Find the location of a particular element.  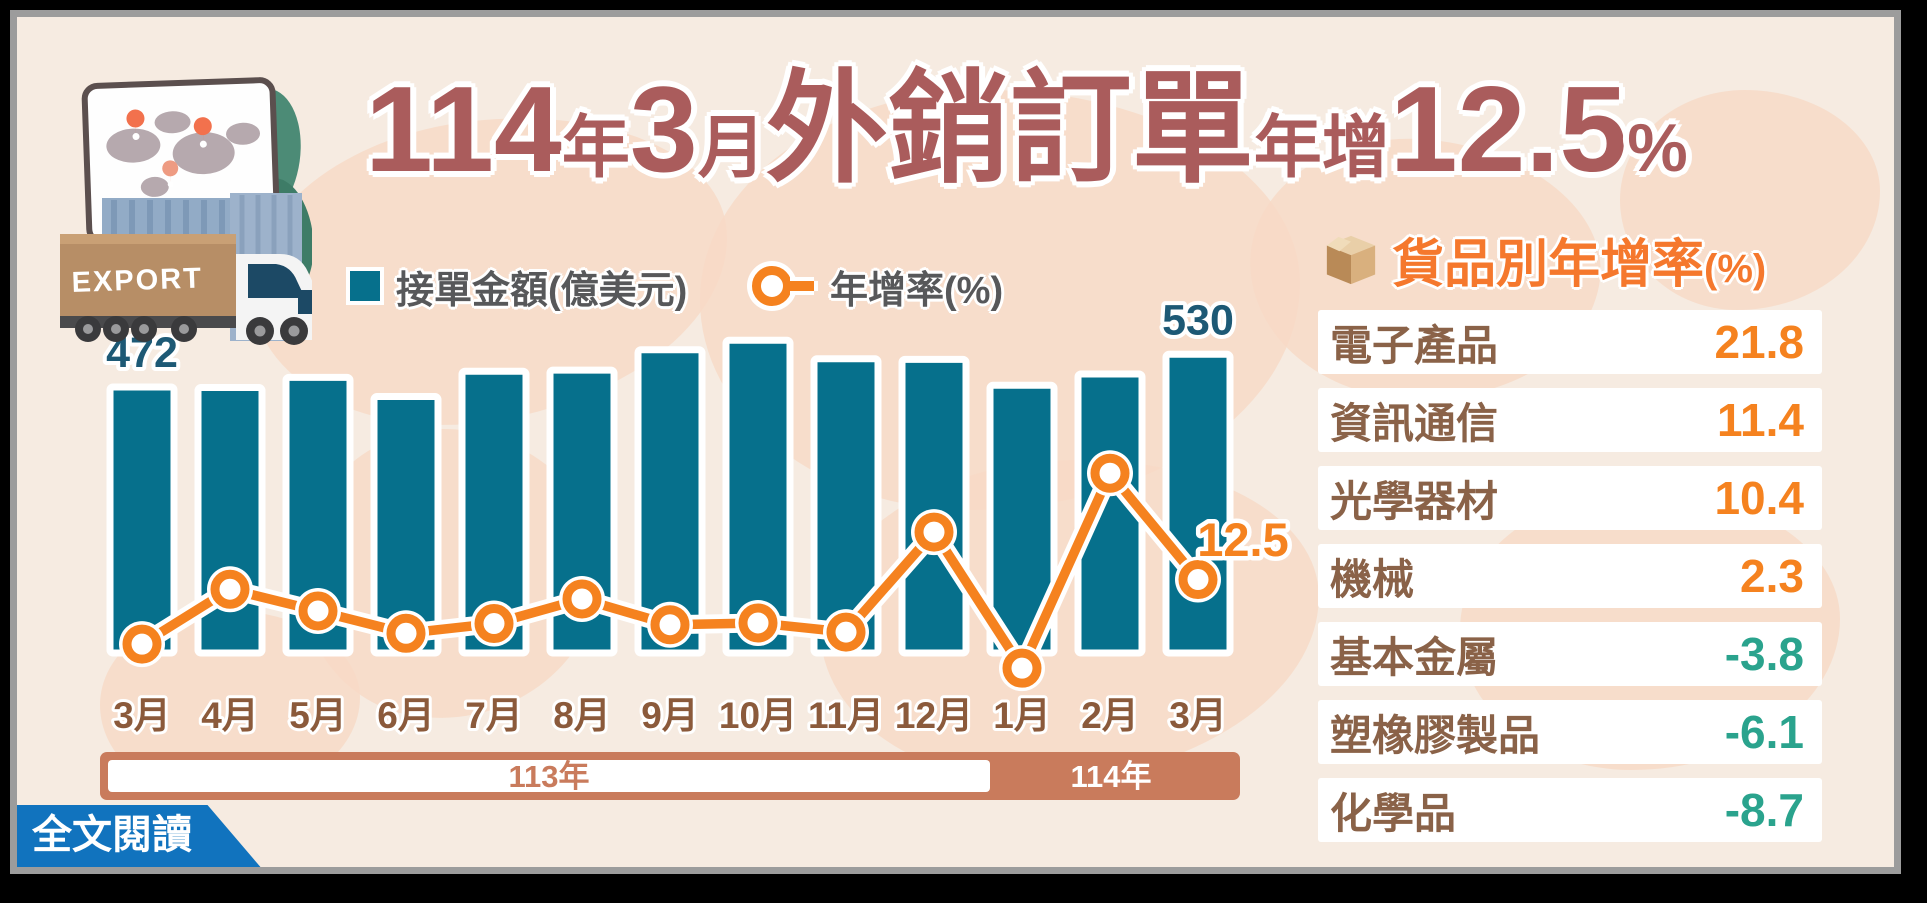

year-band-113-segment is located at coordinates (549, 776).